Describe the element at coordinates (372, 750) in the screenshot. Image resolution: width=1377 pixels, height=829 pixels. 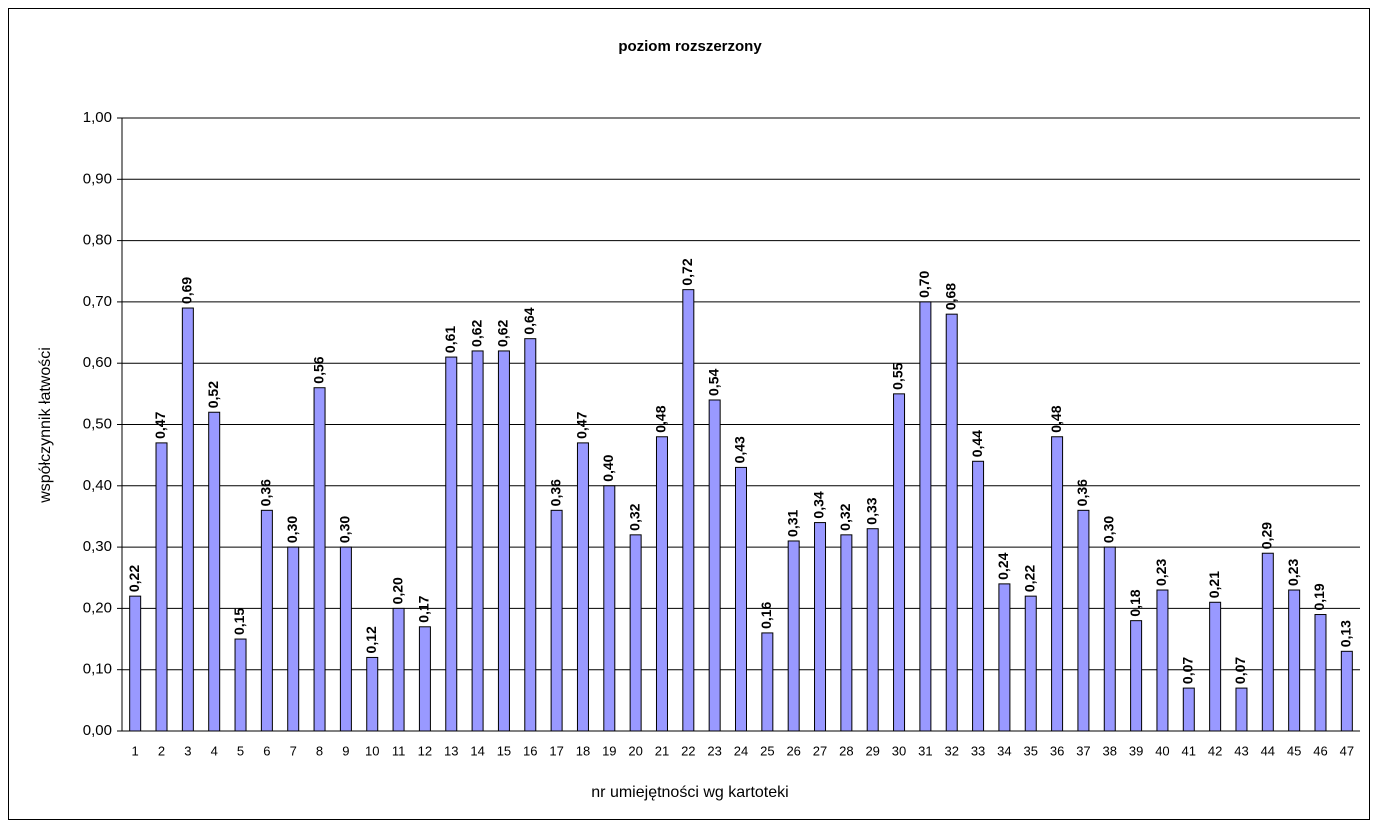
I see `x-tick-label: 10` at that location.